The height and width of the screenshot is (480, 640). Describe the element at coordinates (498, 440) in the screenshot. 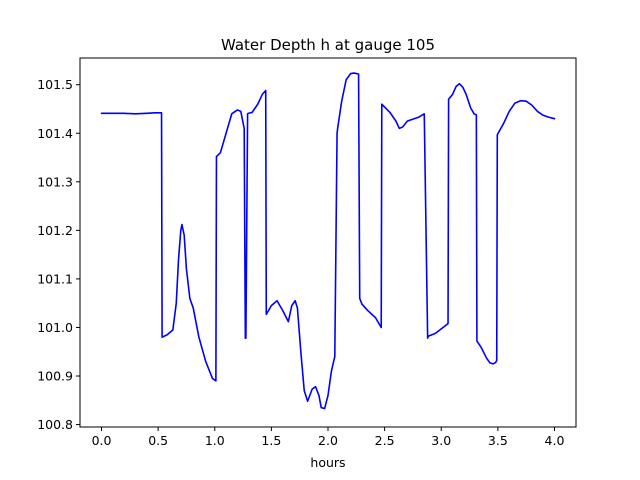

I see `x-tick-label: 3.5` at that location.